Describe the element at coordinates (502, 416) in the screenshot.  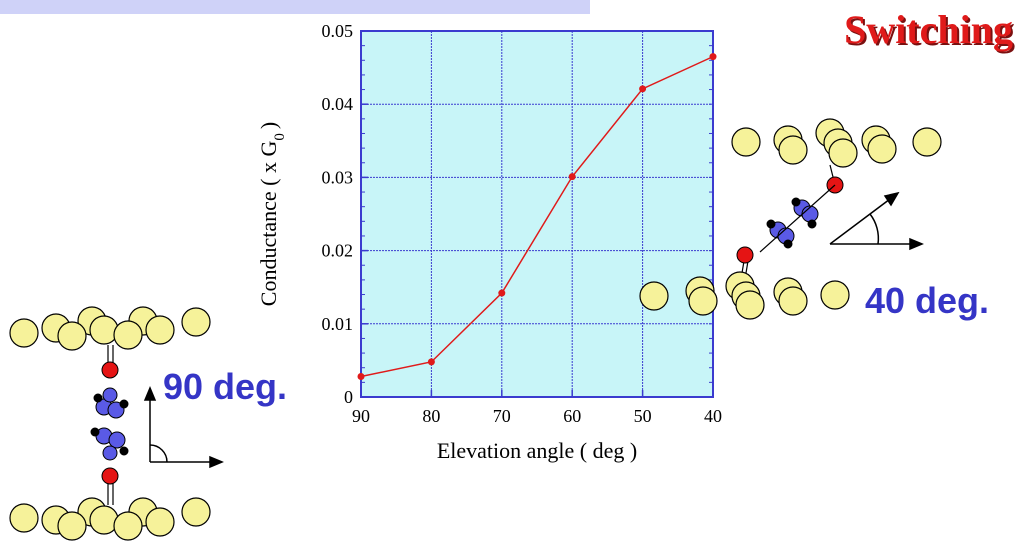
I see `x-tick-label: 70` at that location.